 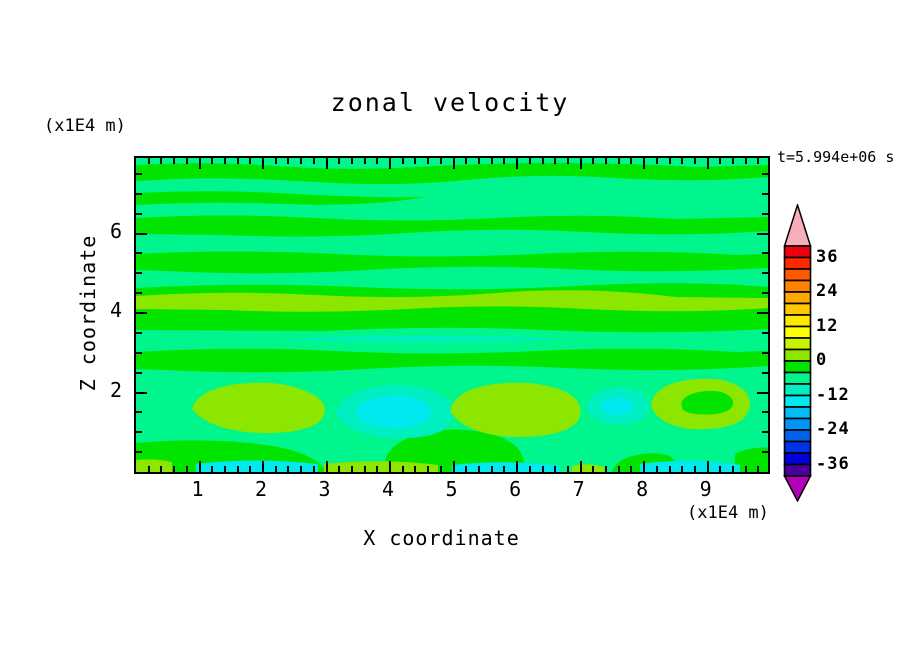 What do you see at coordinates (452, 301) in the screenshot?
I see `contour-region-chartreuse` at bounding box center [452, 301].